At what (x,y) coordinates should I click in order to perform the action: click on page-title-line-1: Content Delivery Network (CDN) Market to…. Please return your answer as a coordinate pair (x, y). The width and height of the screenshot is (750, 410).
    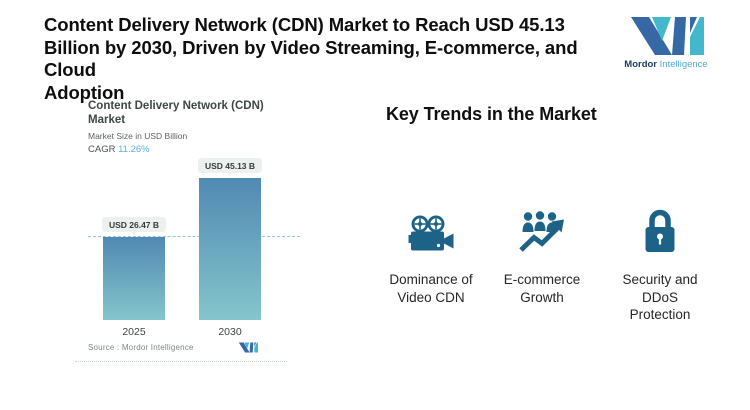
    Looking at the image, I should click on (304, 24).